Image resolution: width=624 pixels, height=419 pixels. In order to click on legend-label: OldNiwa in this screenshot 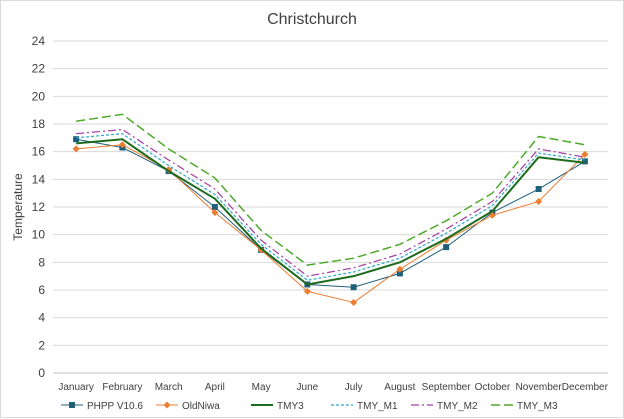, I will do `click(201, 406)`.